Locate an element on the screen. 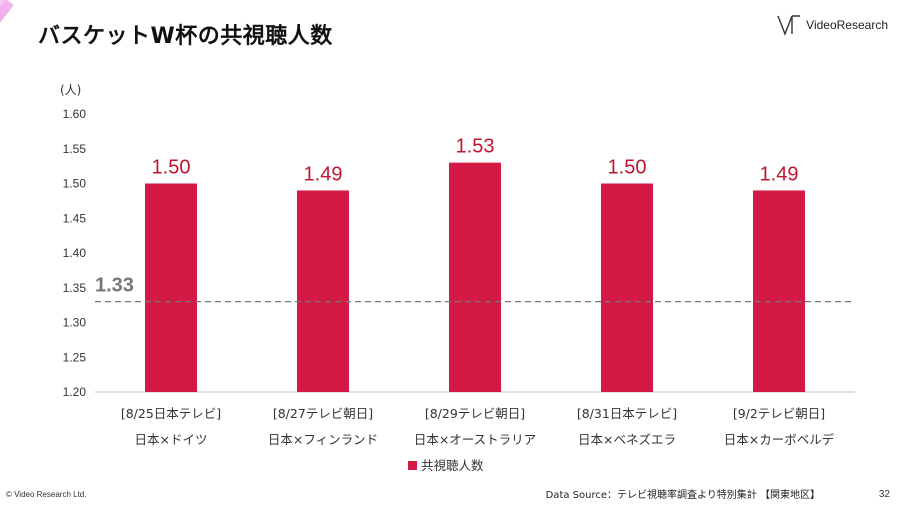 The width and height of the screenshot is (900, 505). x-tick-sublabel: 日本×オーストラリア is located at coordinates (475, 439).